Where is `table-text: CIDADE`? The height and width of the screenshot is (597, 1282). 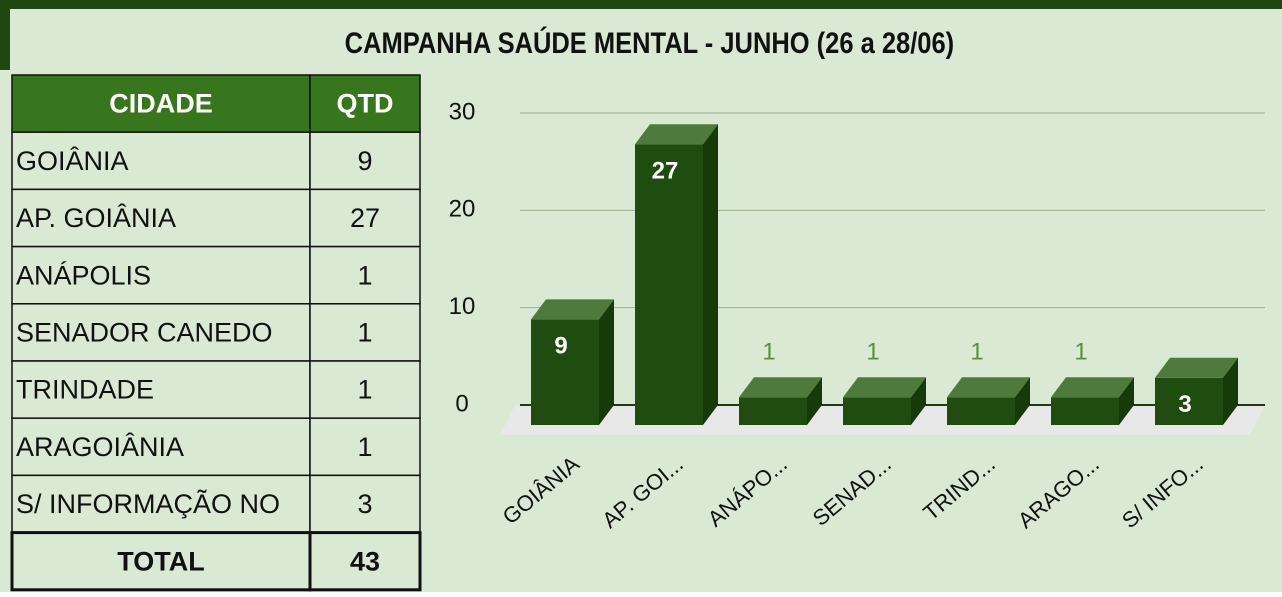 table-text: CIDADE is located at coordinates (161, 104).